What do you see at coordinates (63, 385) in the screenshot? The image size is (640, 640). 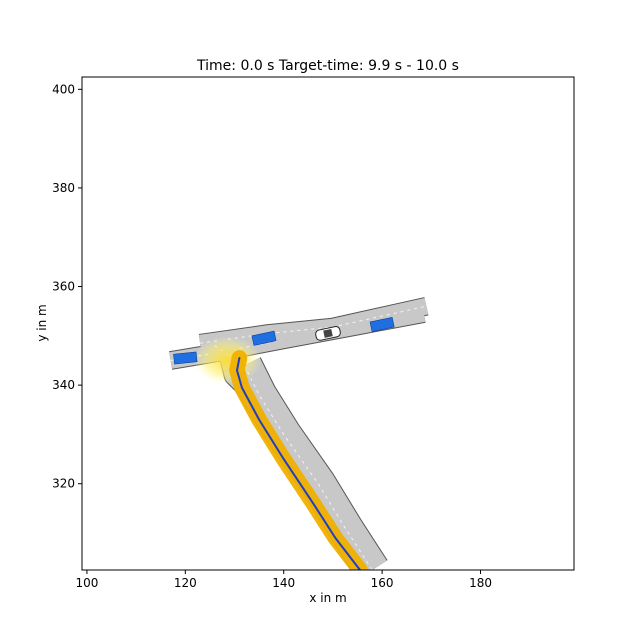 I see `y-tick-label-340: 340` at bounding box center [63, 385].